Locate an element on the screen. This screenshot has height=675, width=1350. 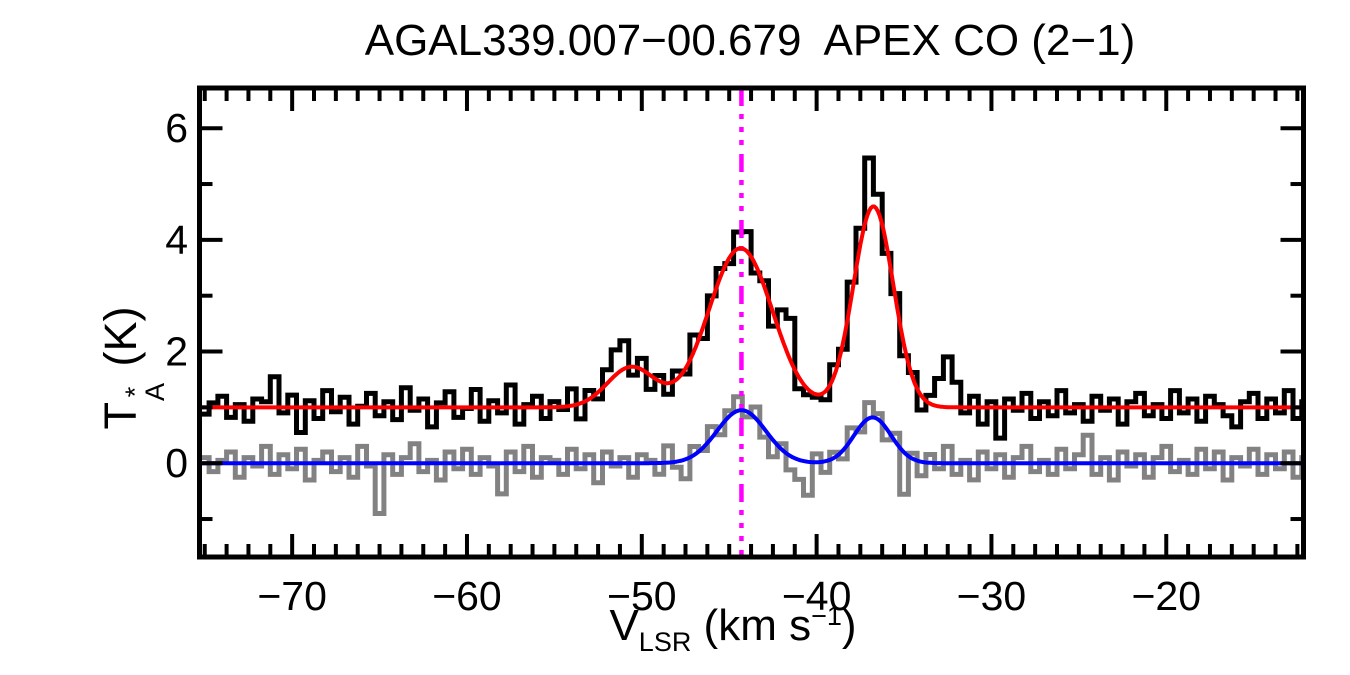
x-tick-label: −70 is located at coordinates (292, 596).